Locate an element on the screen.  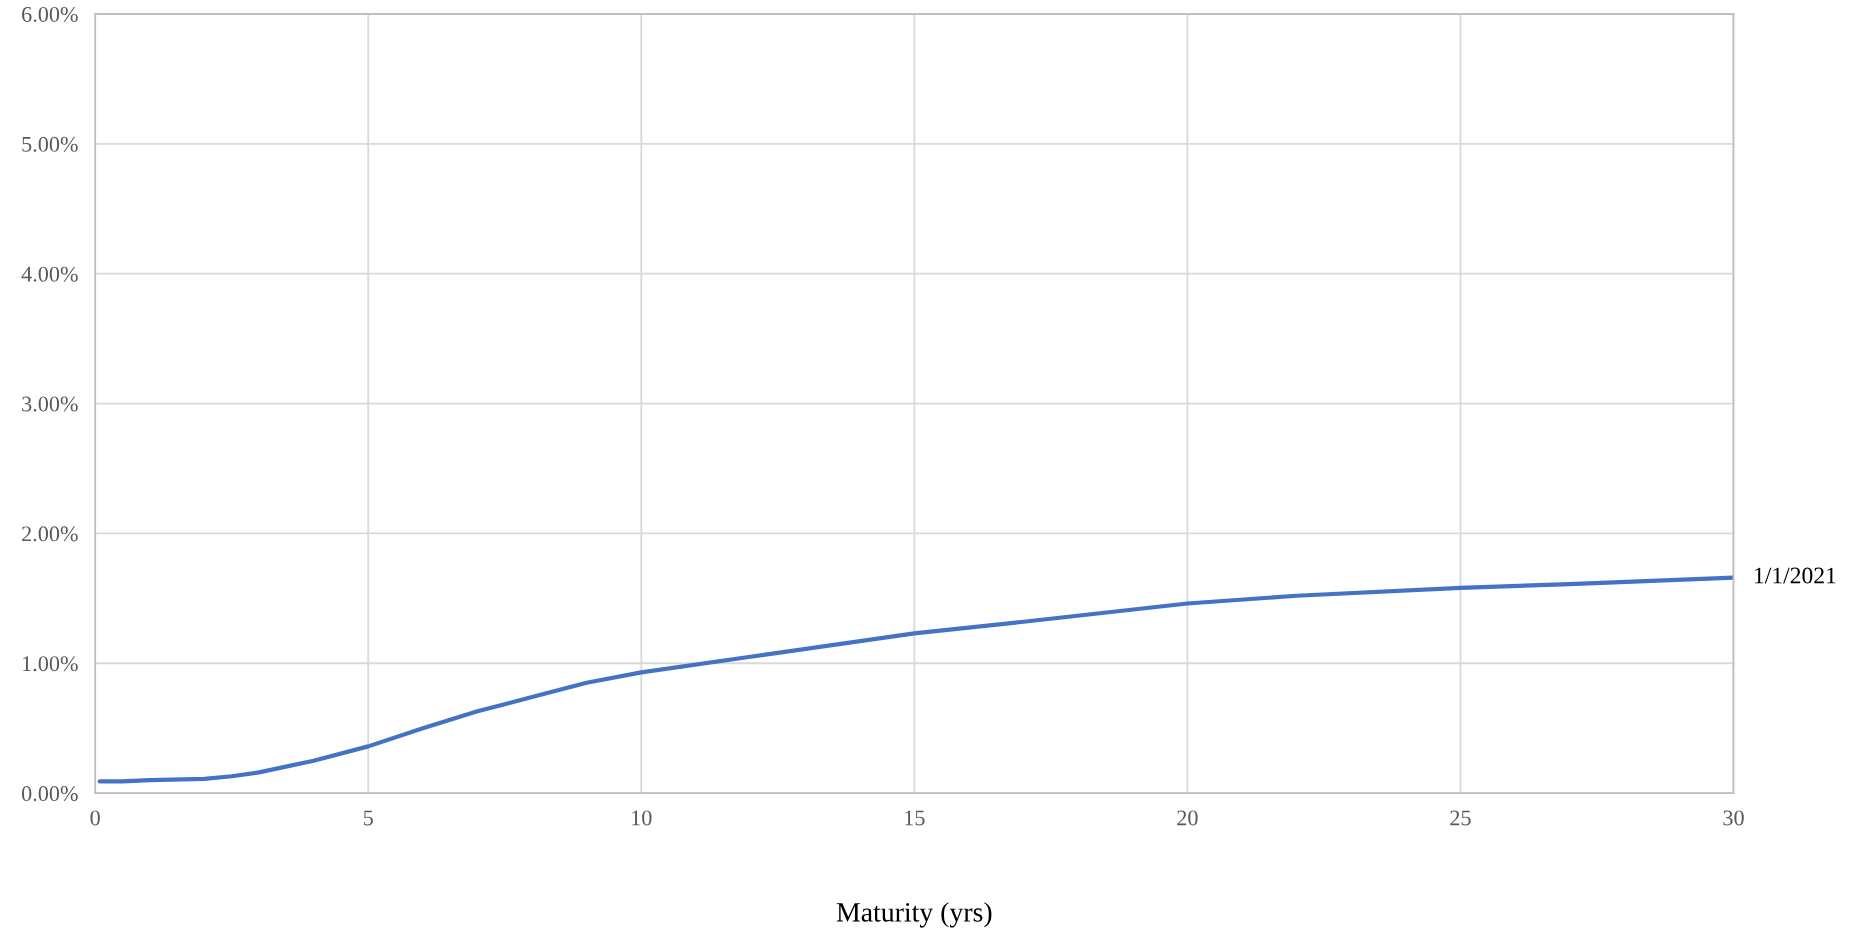
y-tick-label: 4.00% is located at coordinates (49, 274).